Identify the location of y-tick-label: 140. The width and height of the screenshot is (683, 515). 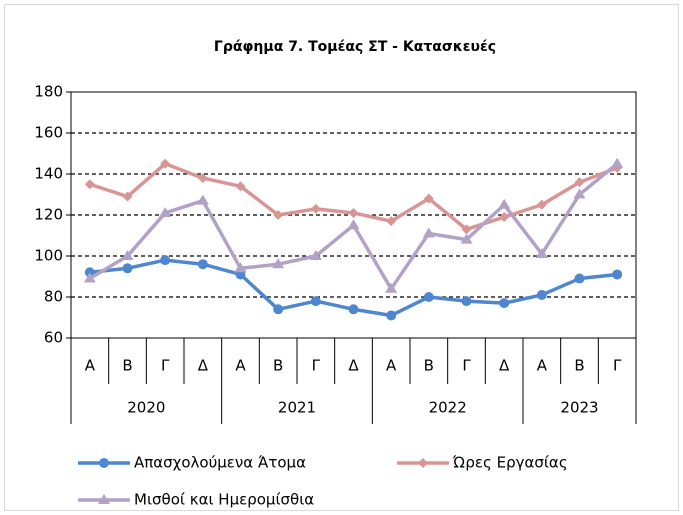
(48, 174).